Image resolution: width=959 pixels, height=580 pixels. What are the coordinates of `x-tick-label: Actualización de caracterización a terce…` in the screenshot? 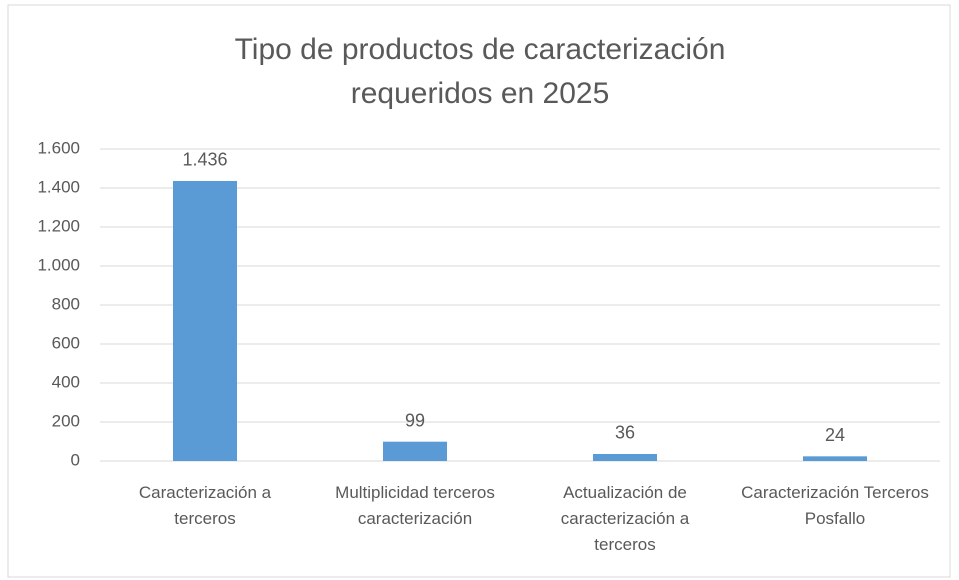 It's located at (625, 518).